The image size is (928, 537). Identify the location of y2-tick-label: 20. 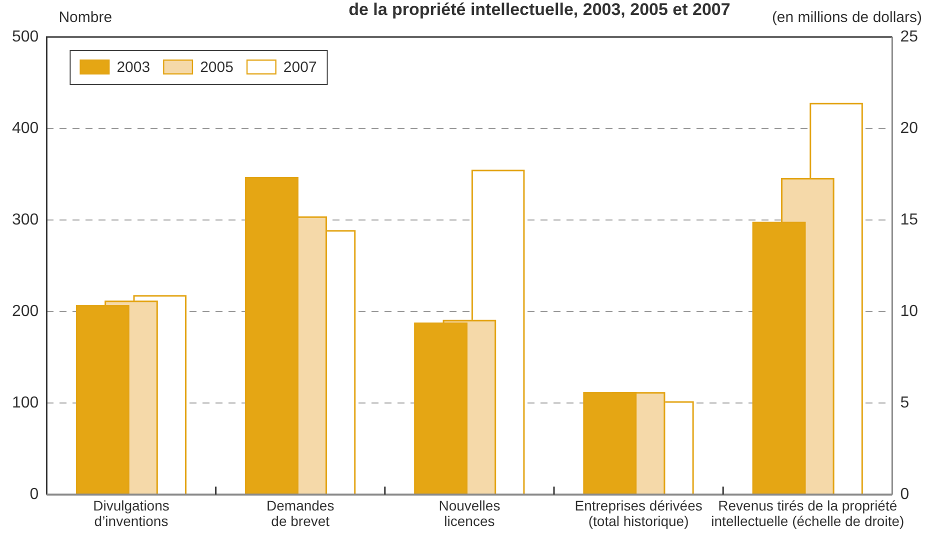
(909, 128).